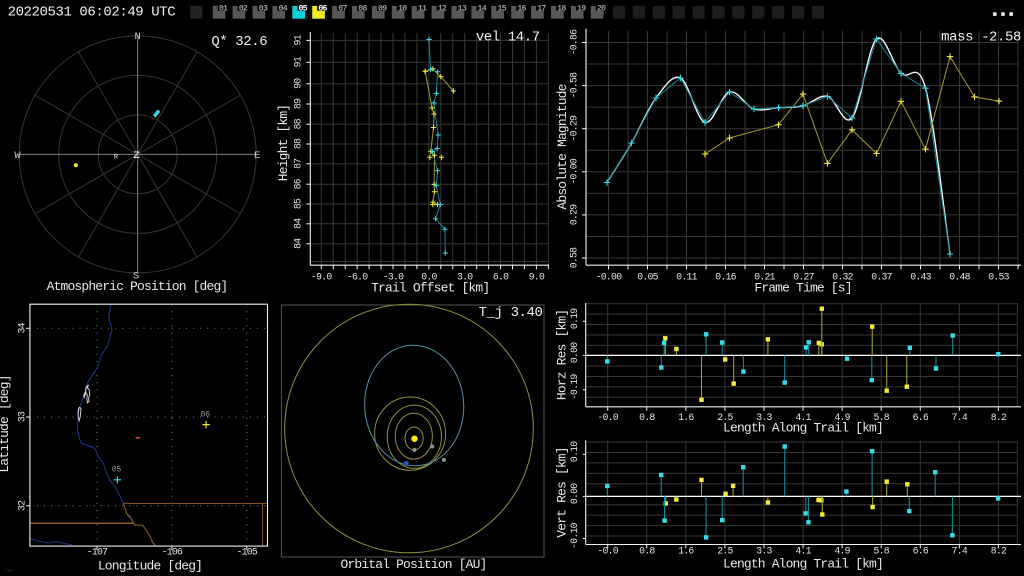 Image resolution: width=1024 pixels, height=576 pixels. I want to click on svg-text: rjw, so click(8, 571).